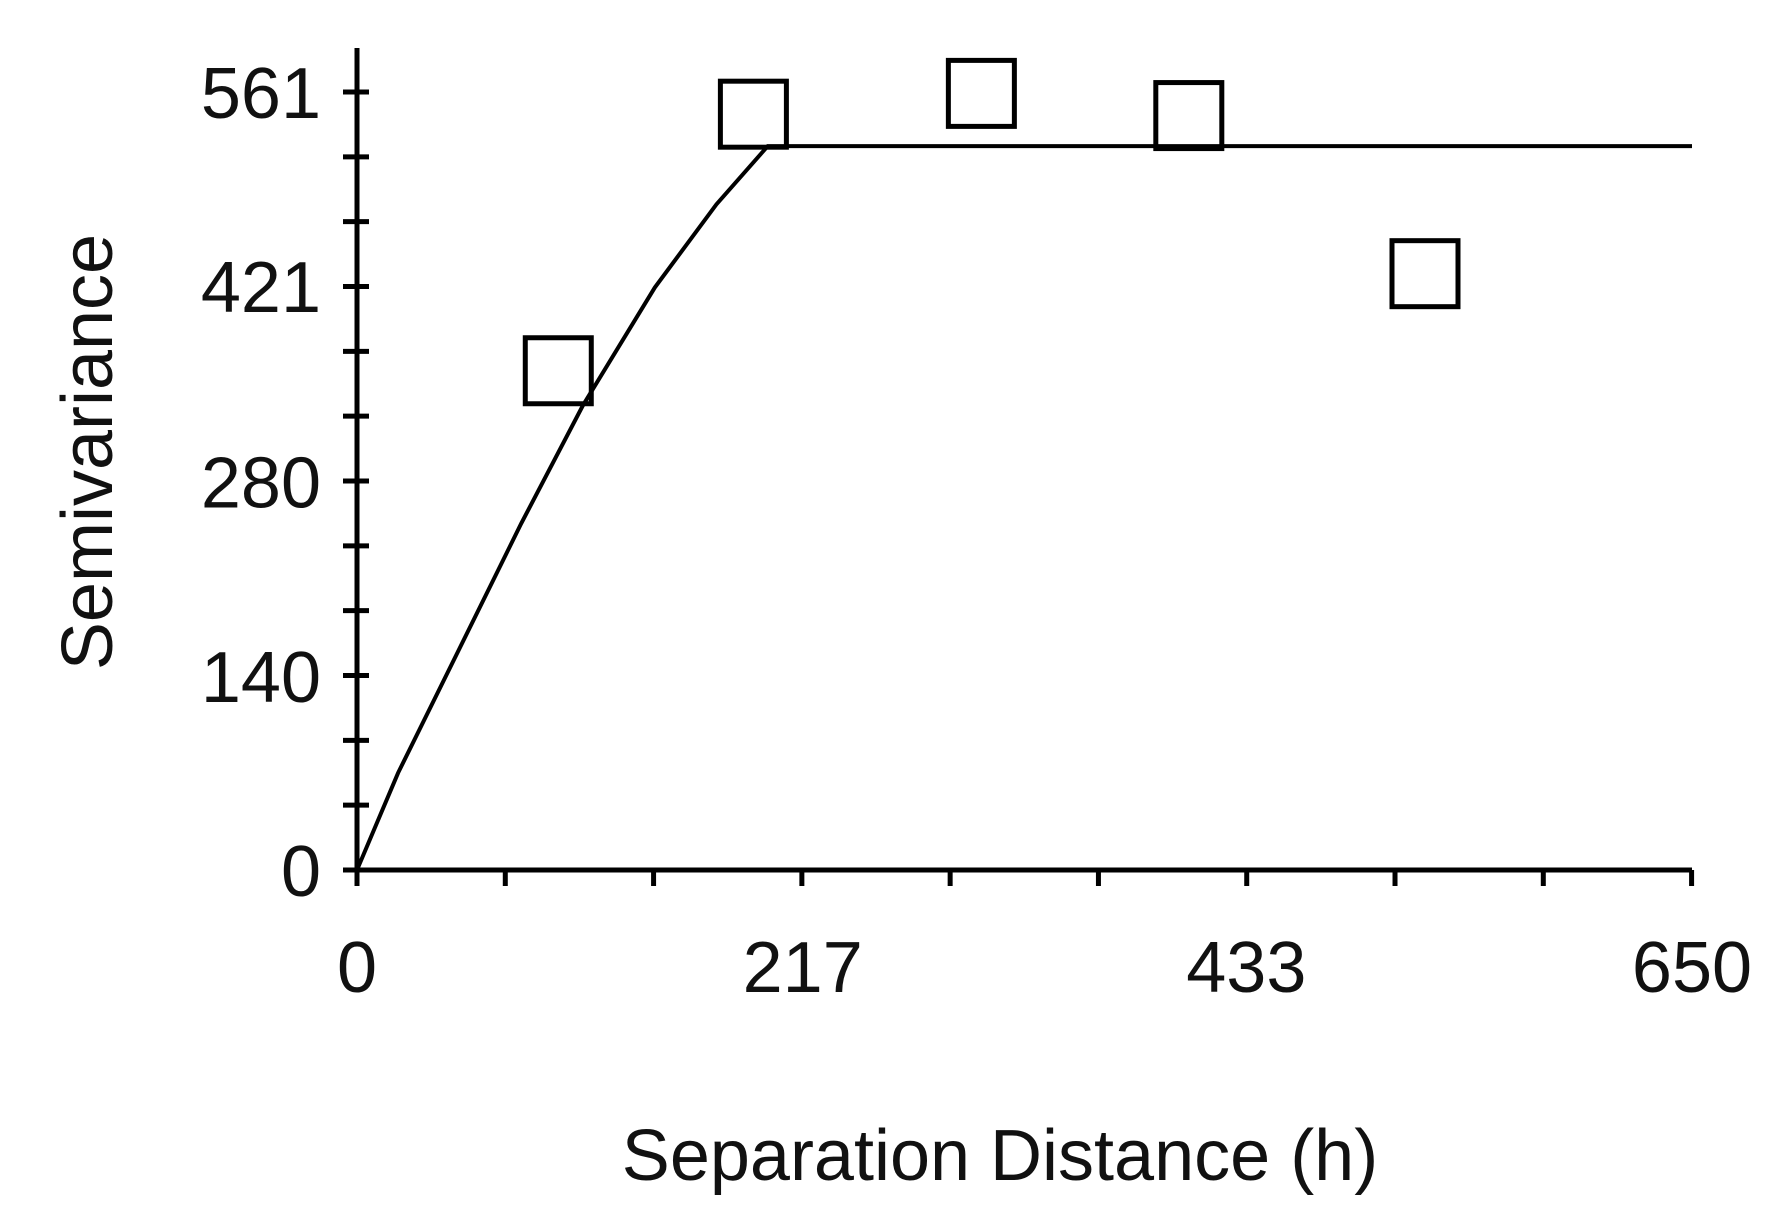 This screenshot has height=1232, width=1792. Describe the element at coordinates (803, 968) in the screenshot. I see `x-tick-label: 217` at that location.